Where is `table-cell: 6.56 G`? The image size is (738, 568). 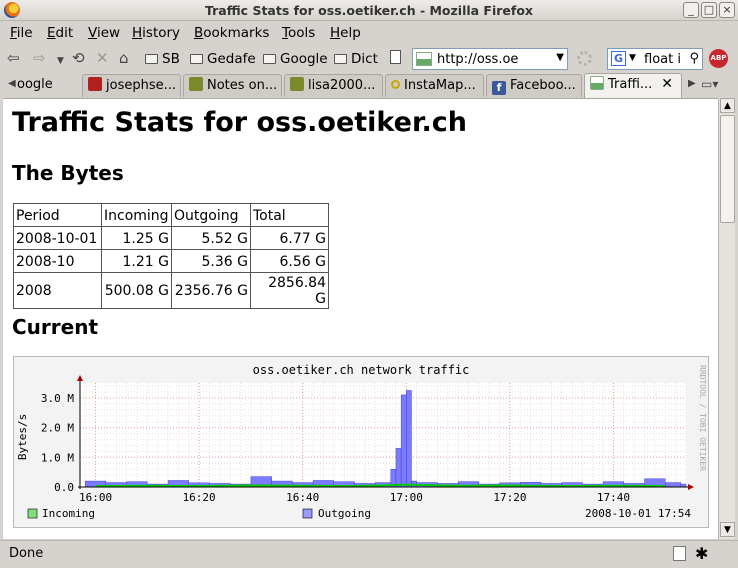
table-cell: 6.56 G is located at coordinates (289, 261).